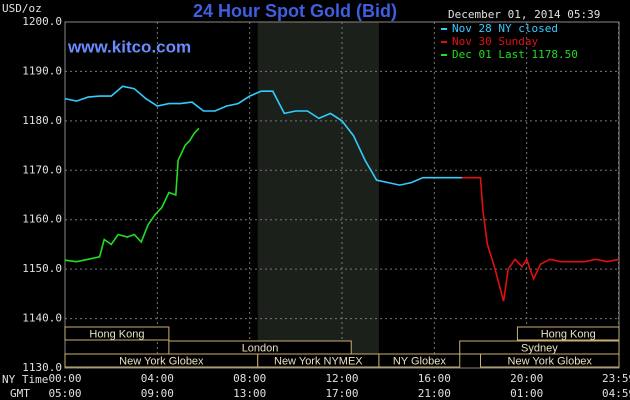 The width and height of the screenshot is (630, 400). What do you see at coordinates (524, 14) in the screenshot?
I see `timestamp: December 01, 2014 05:39` at bounding box center [524, 14].